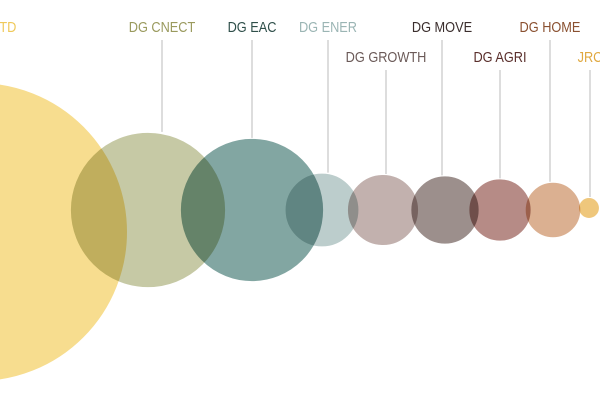 This screenshot has width=600, height=400. I want to click on bubble-label: DG EAC, so click(252, 26).